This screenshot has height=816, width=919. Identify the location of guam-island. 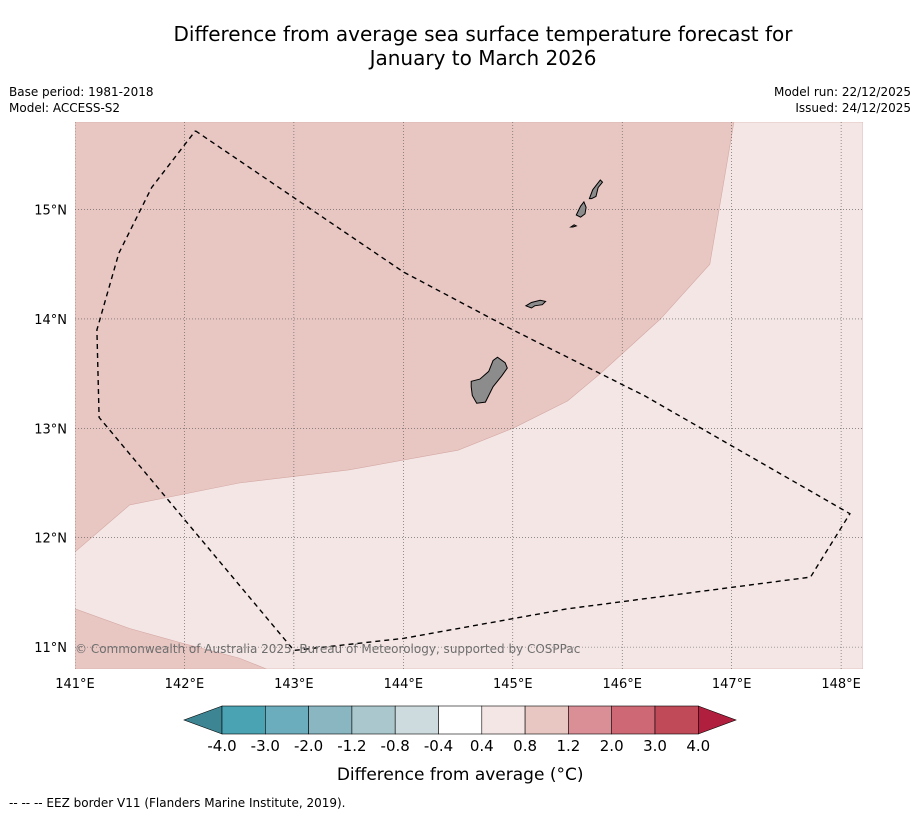
(489, 380).